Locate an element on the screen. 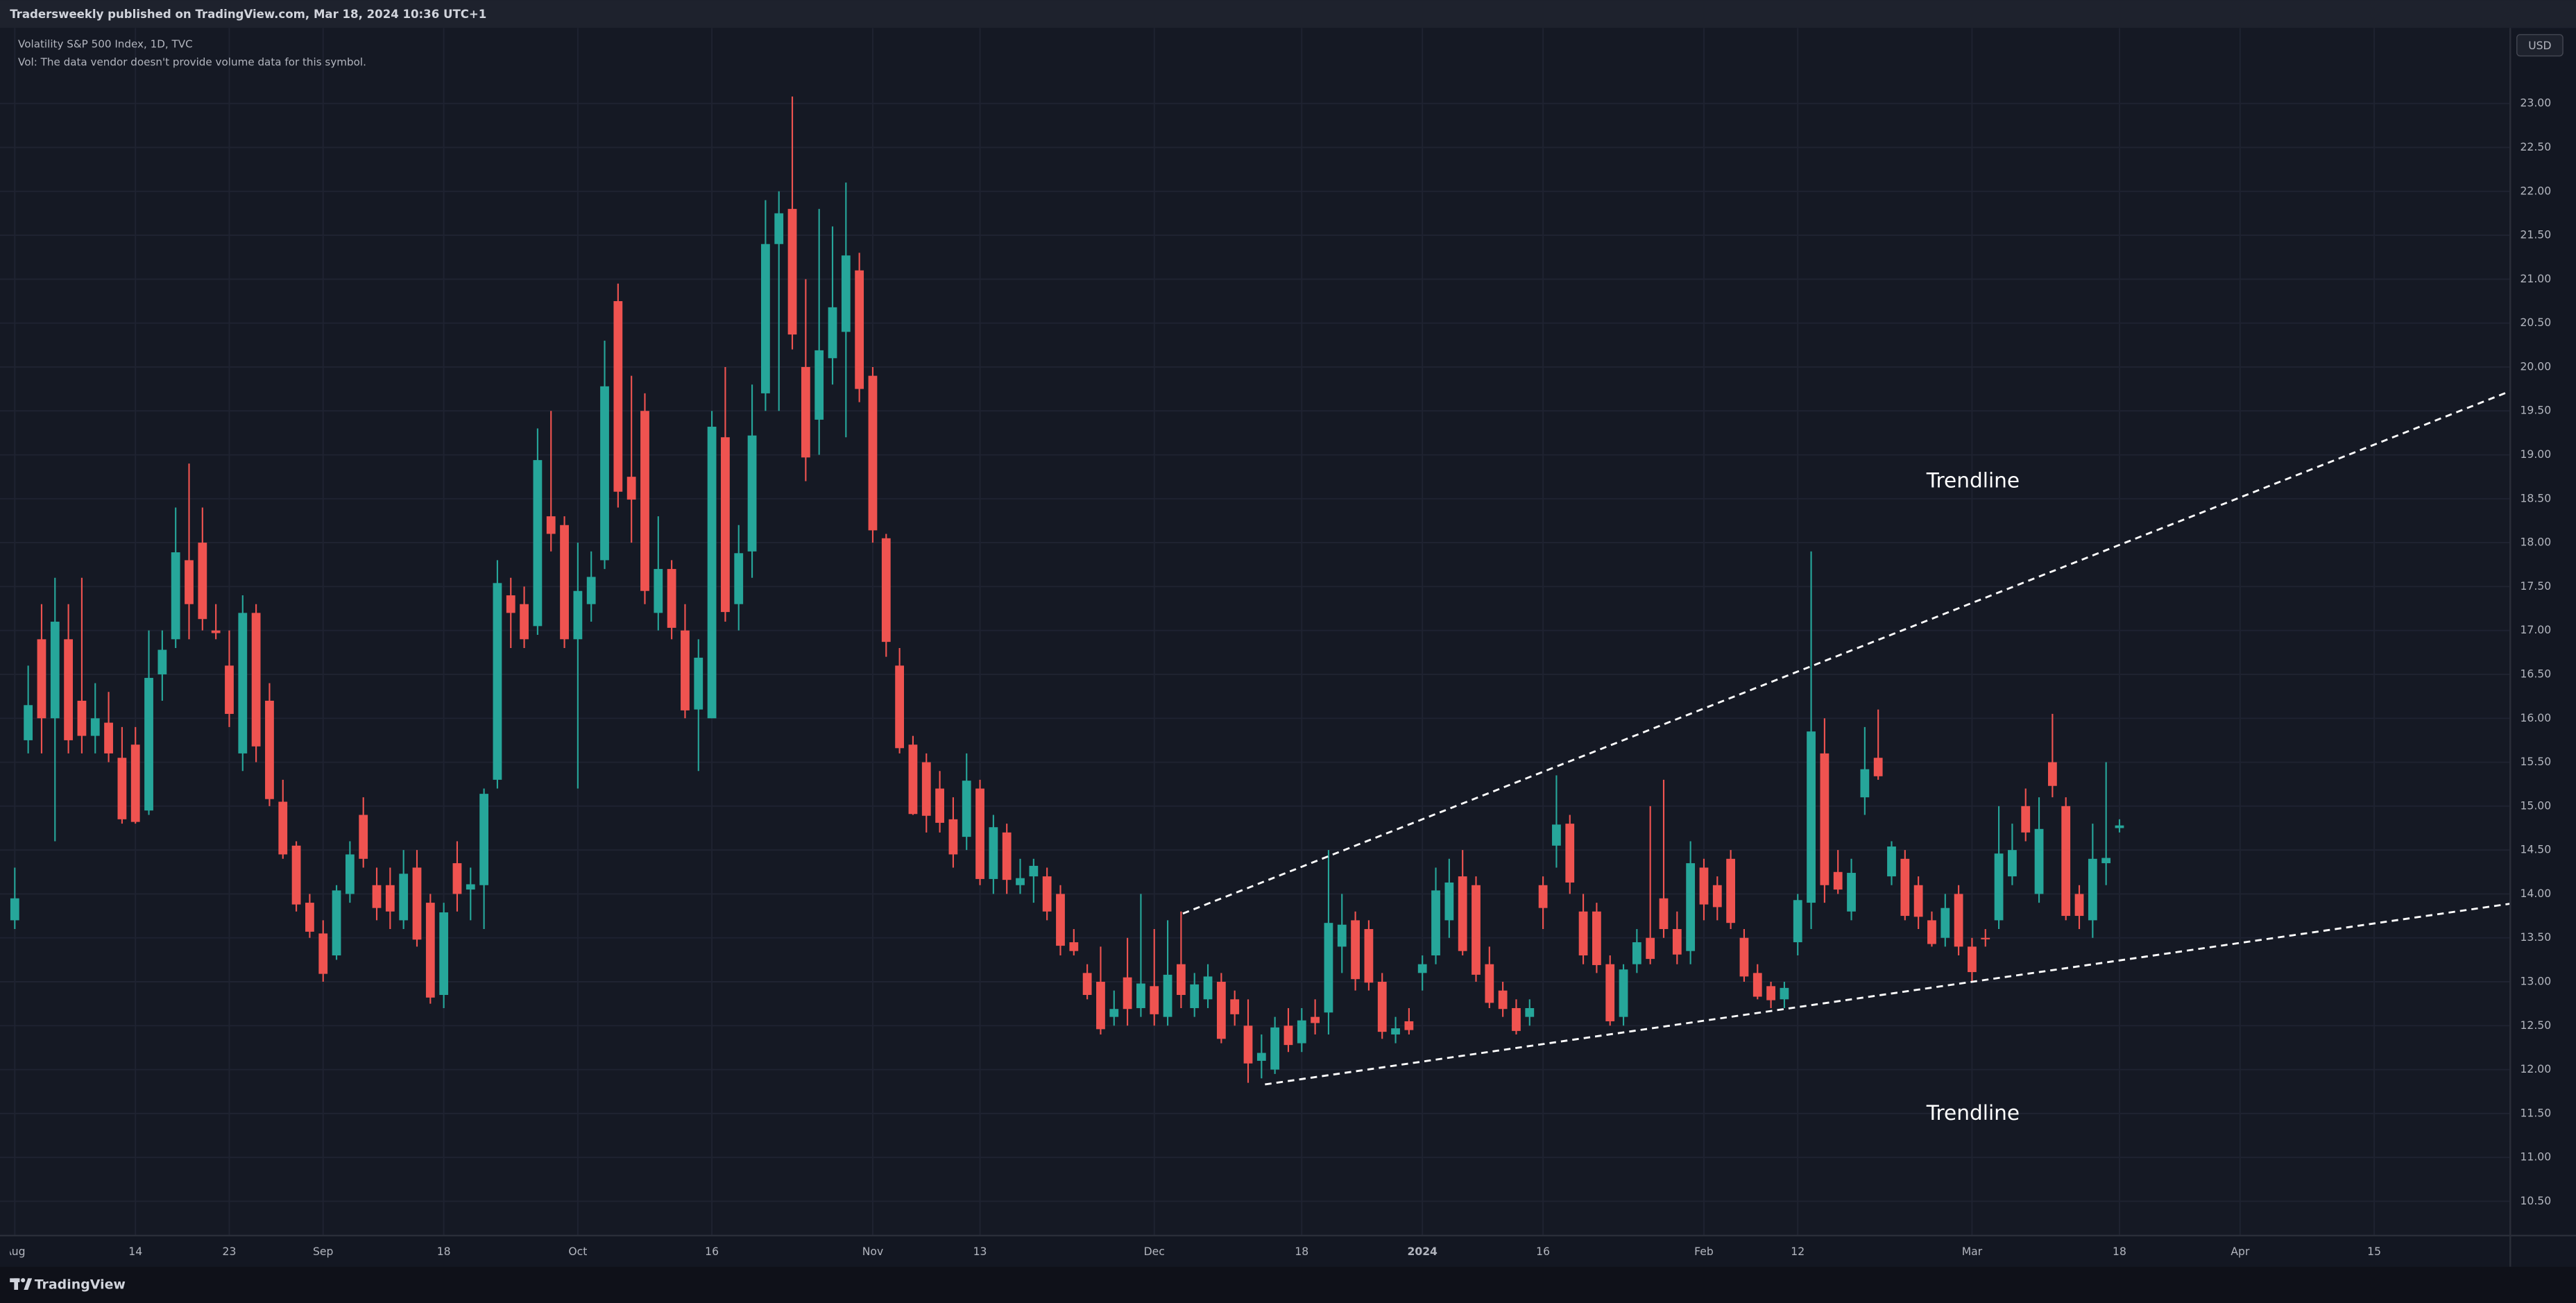 The height and width of the screenshot is (1303, 2576). x-tick-label: 12 is located at coordinates (1798, 1251).